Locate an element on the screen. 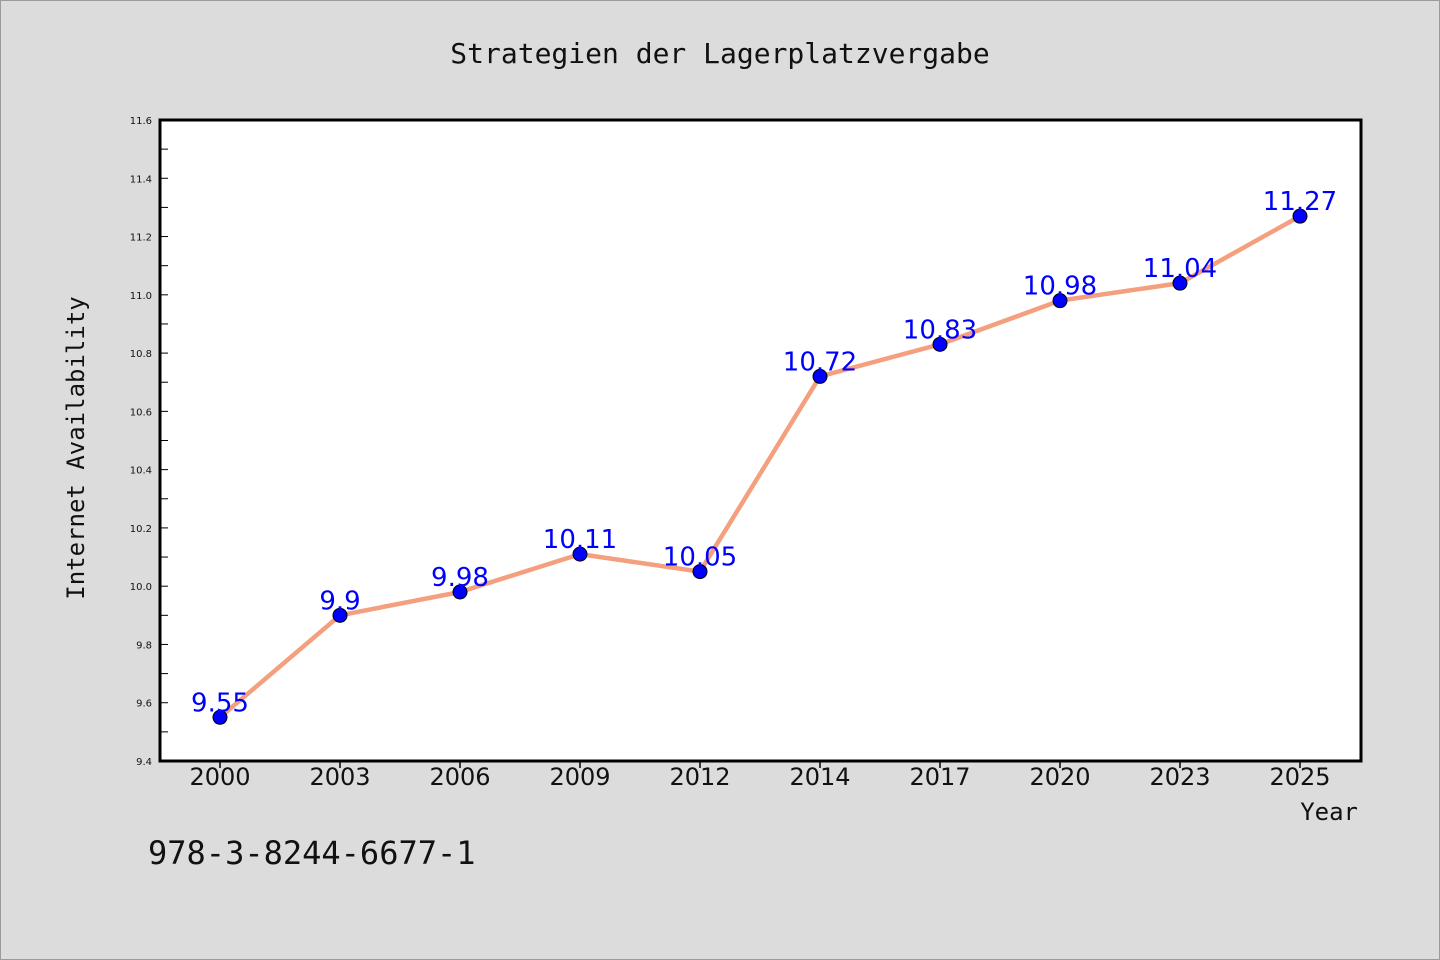  data-label: 11.04 is located at coordinates (1180, 269).